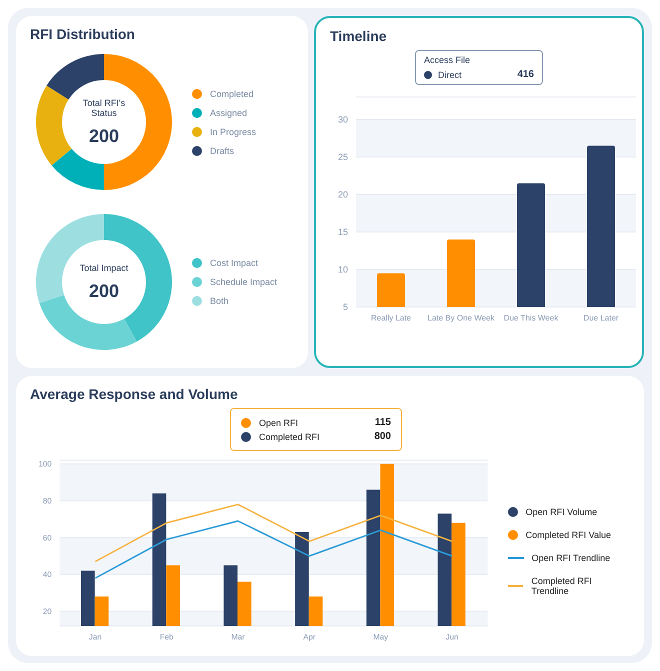 The height and width of the screenshot is (671, 660). What do you see at coordinates (561, 586) in the screenshot?
I see `legend-label: Completed RFI Trendline` at bounding box center [561, 586].